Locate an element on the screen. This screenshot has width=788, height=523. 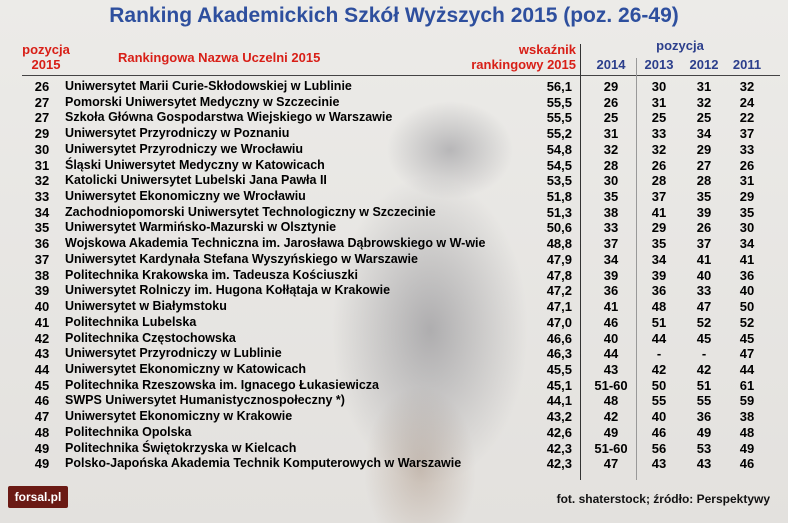
position-cell: 44 is located at coordinates (42, 369).